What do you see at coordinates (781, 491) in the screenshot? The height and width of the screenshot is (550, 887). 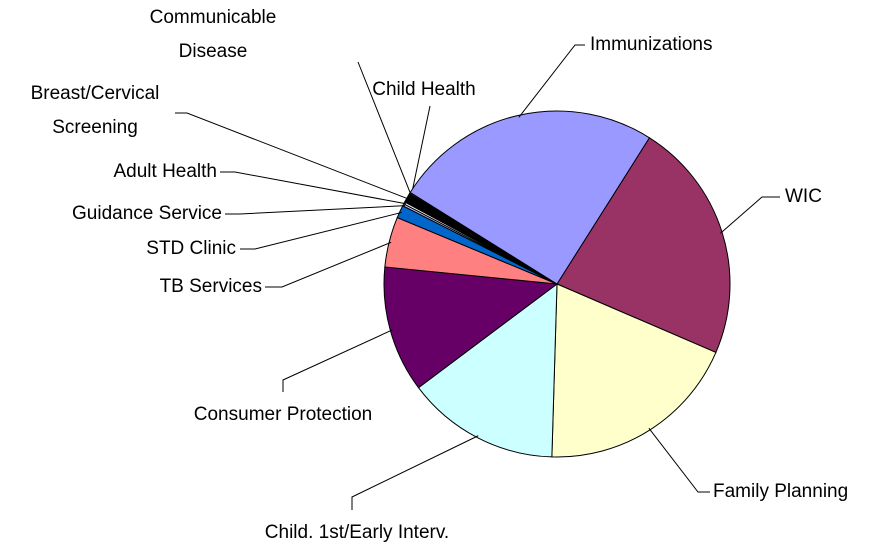 I see `slice-label: Family Planning` at bounding box center [781, 491].